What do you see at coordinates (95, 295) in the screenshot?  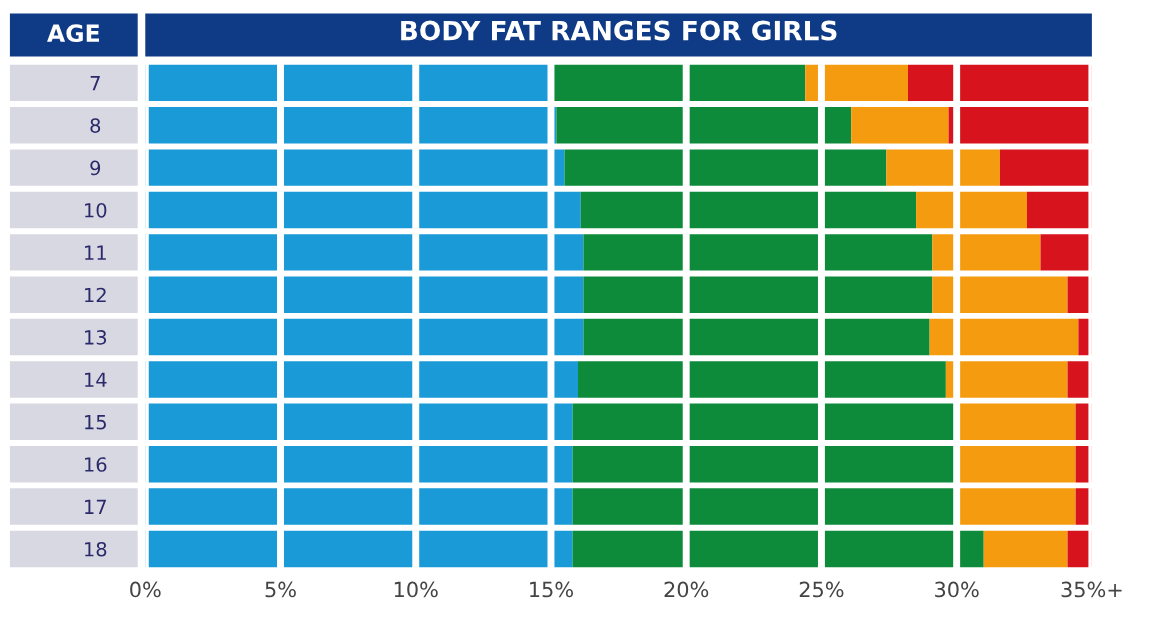 I see `y-tick-label: 12` at bounding box center [95, 295].